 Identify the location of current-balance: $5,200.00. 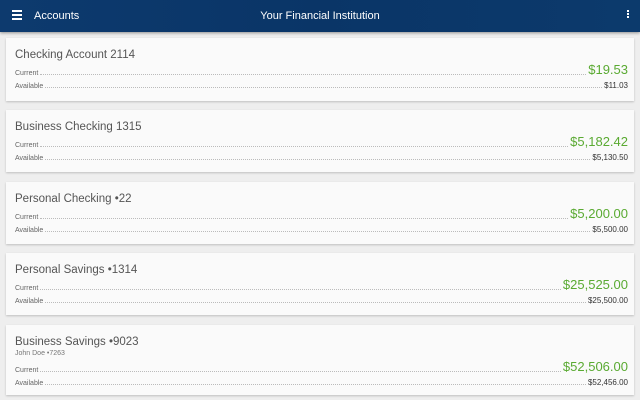
(599, 213).